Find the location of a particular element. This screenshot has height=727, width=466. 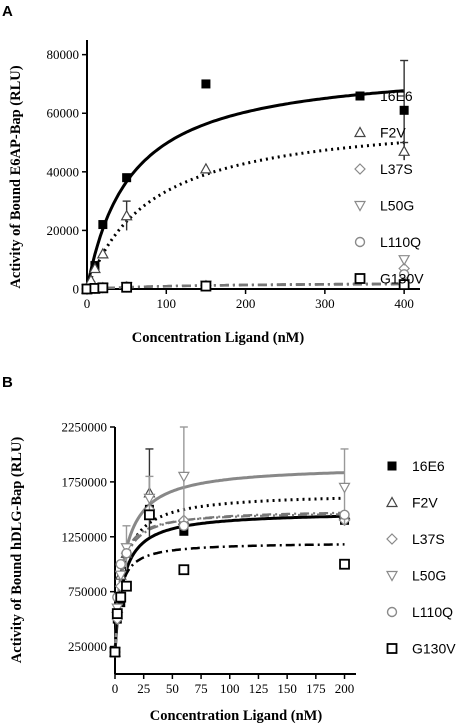

x-tick-label: 175 is located at coordinates (316, 688).